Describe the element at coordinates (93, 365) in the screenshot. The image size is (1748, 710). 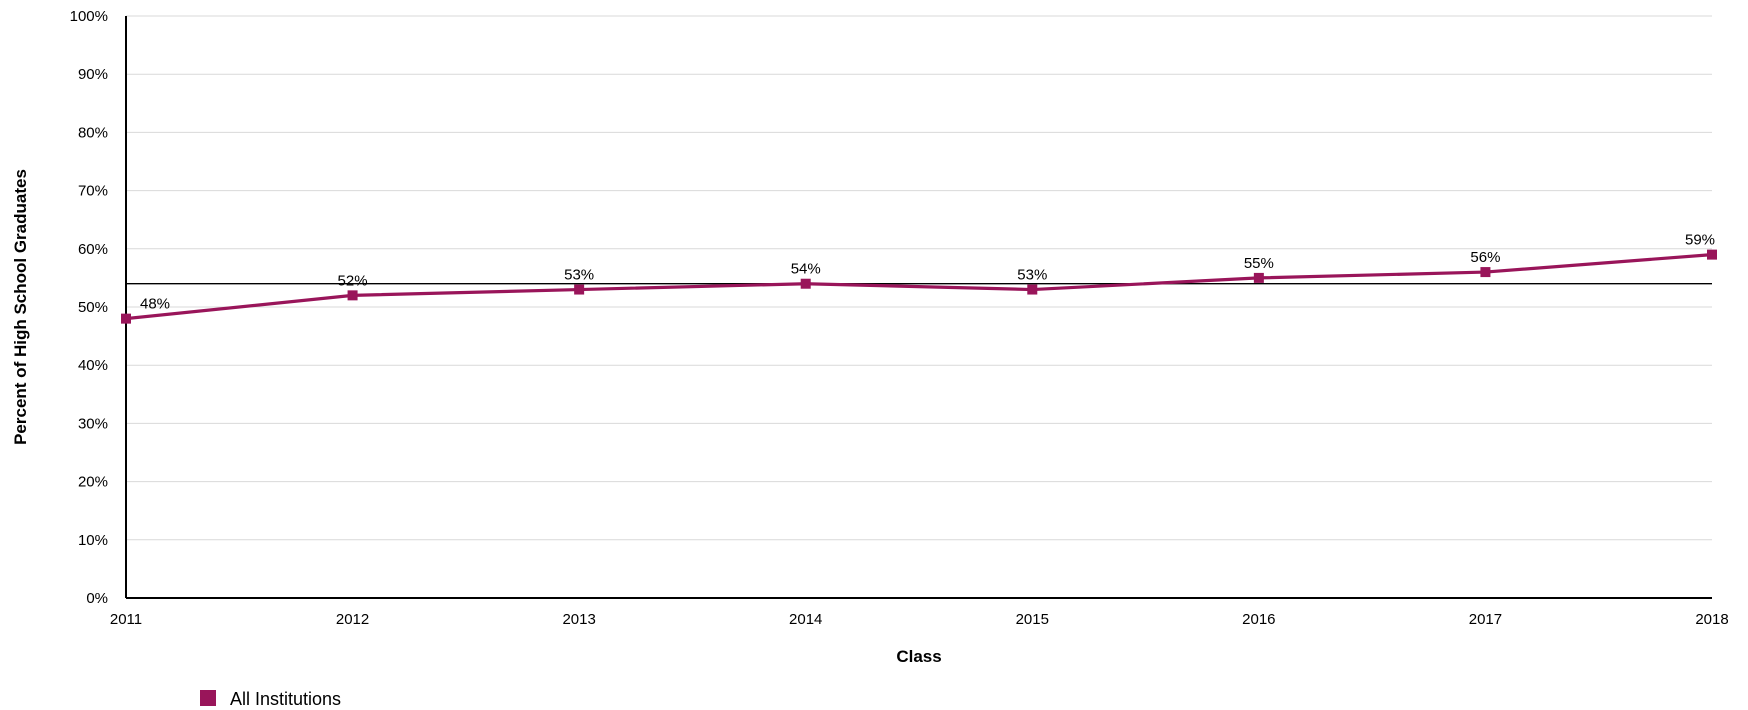
I see `y-tick-label: 40%` at that location.